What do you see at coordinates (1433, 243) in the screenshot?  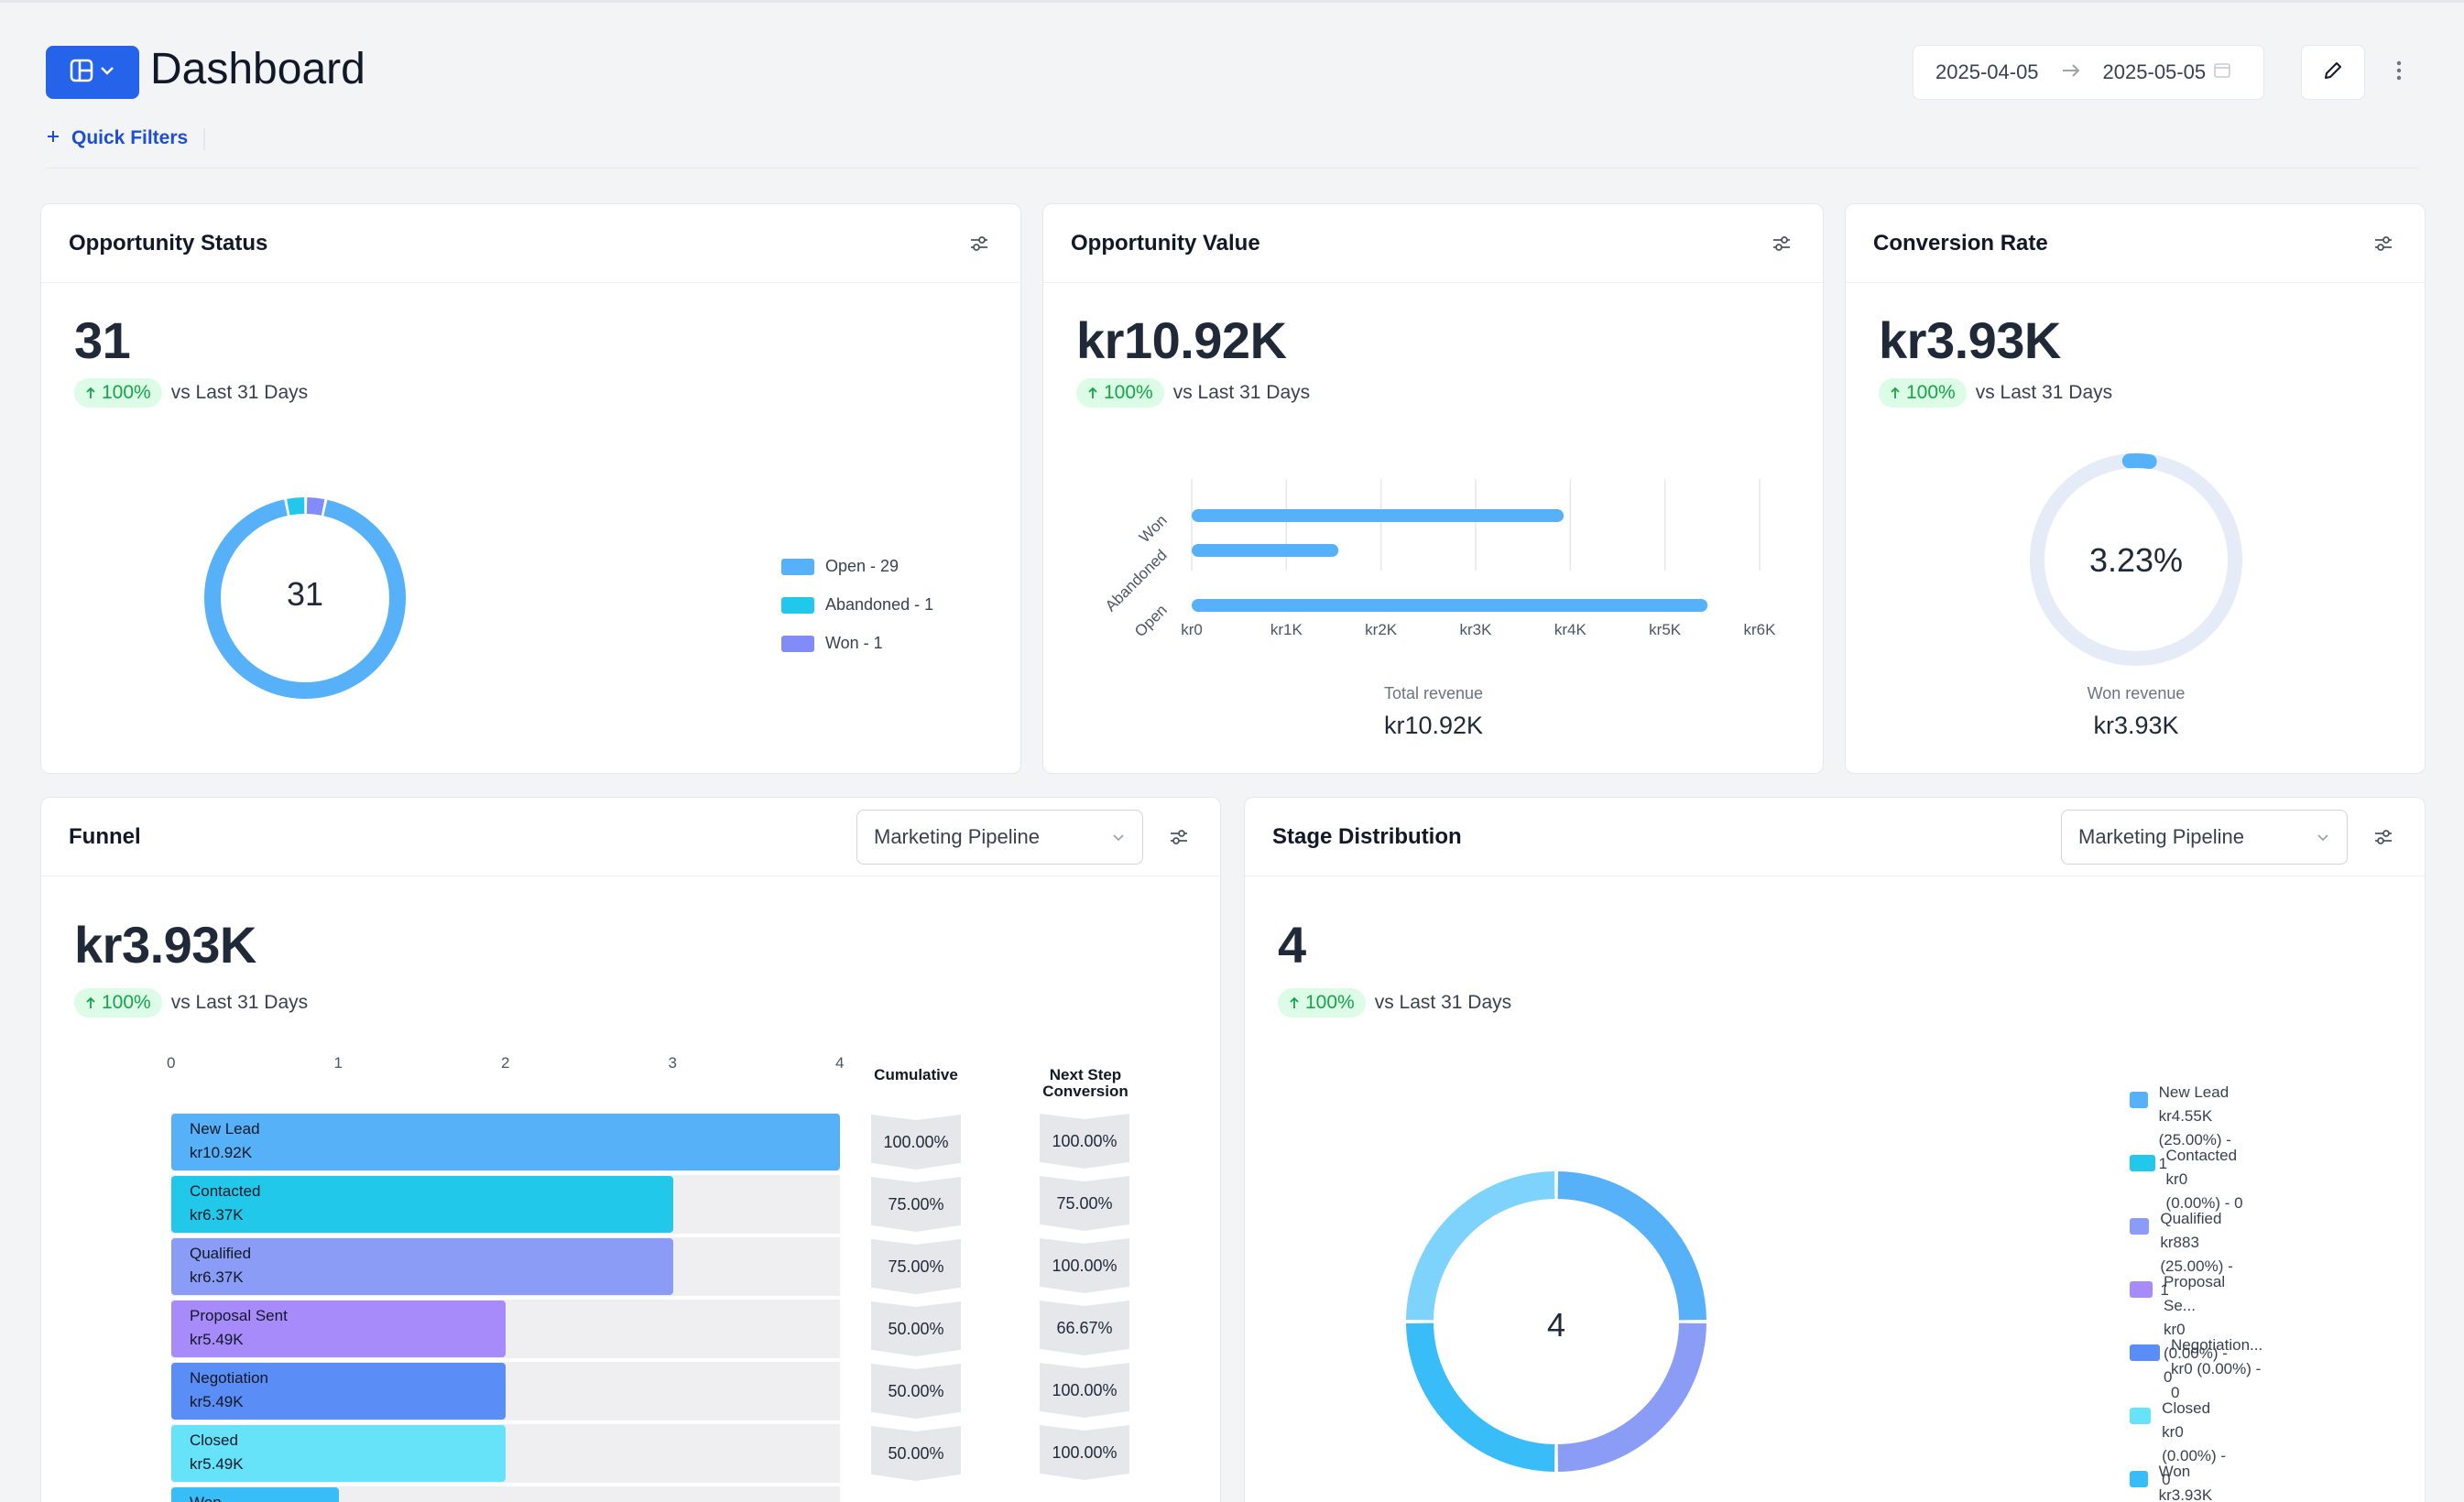 I see `card-header: Opportunity Value` at bounding box center [1433, 243].